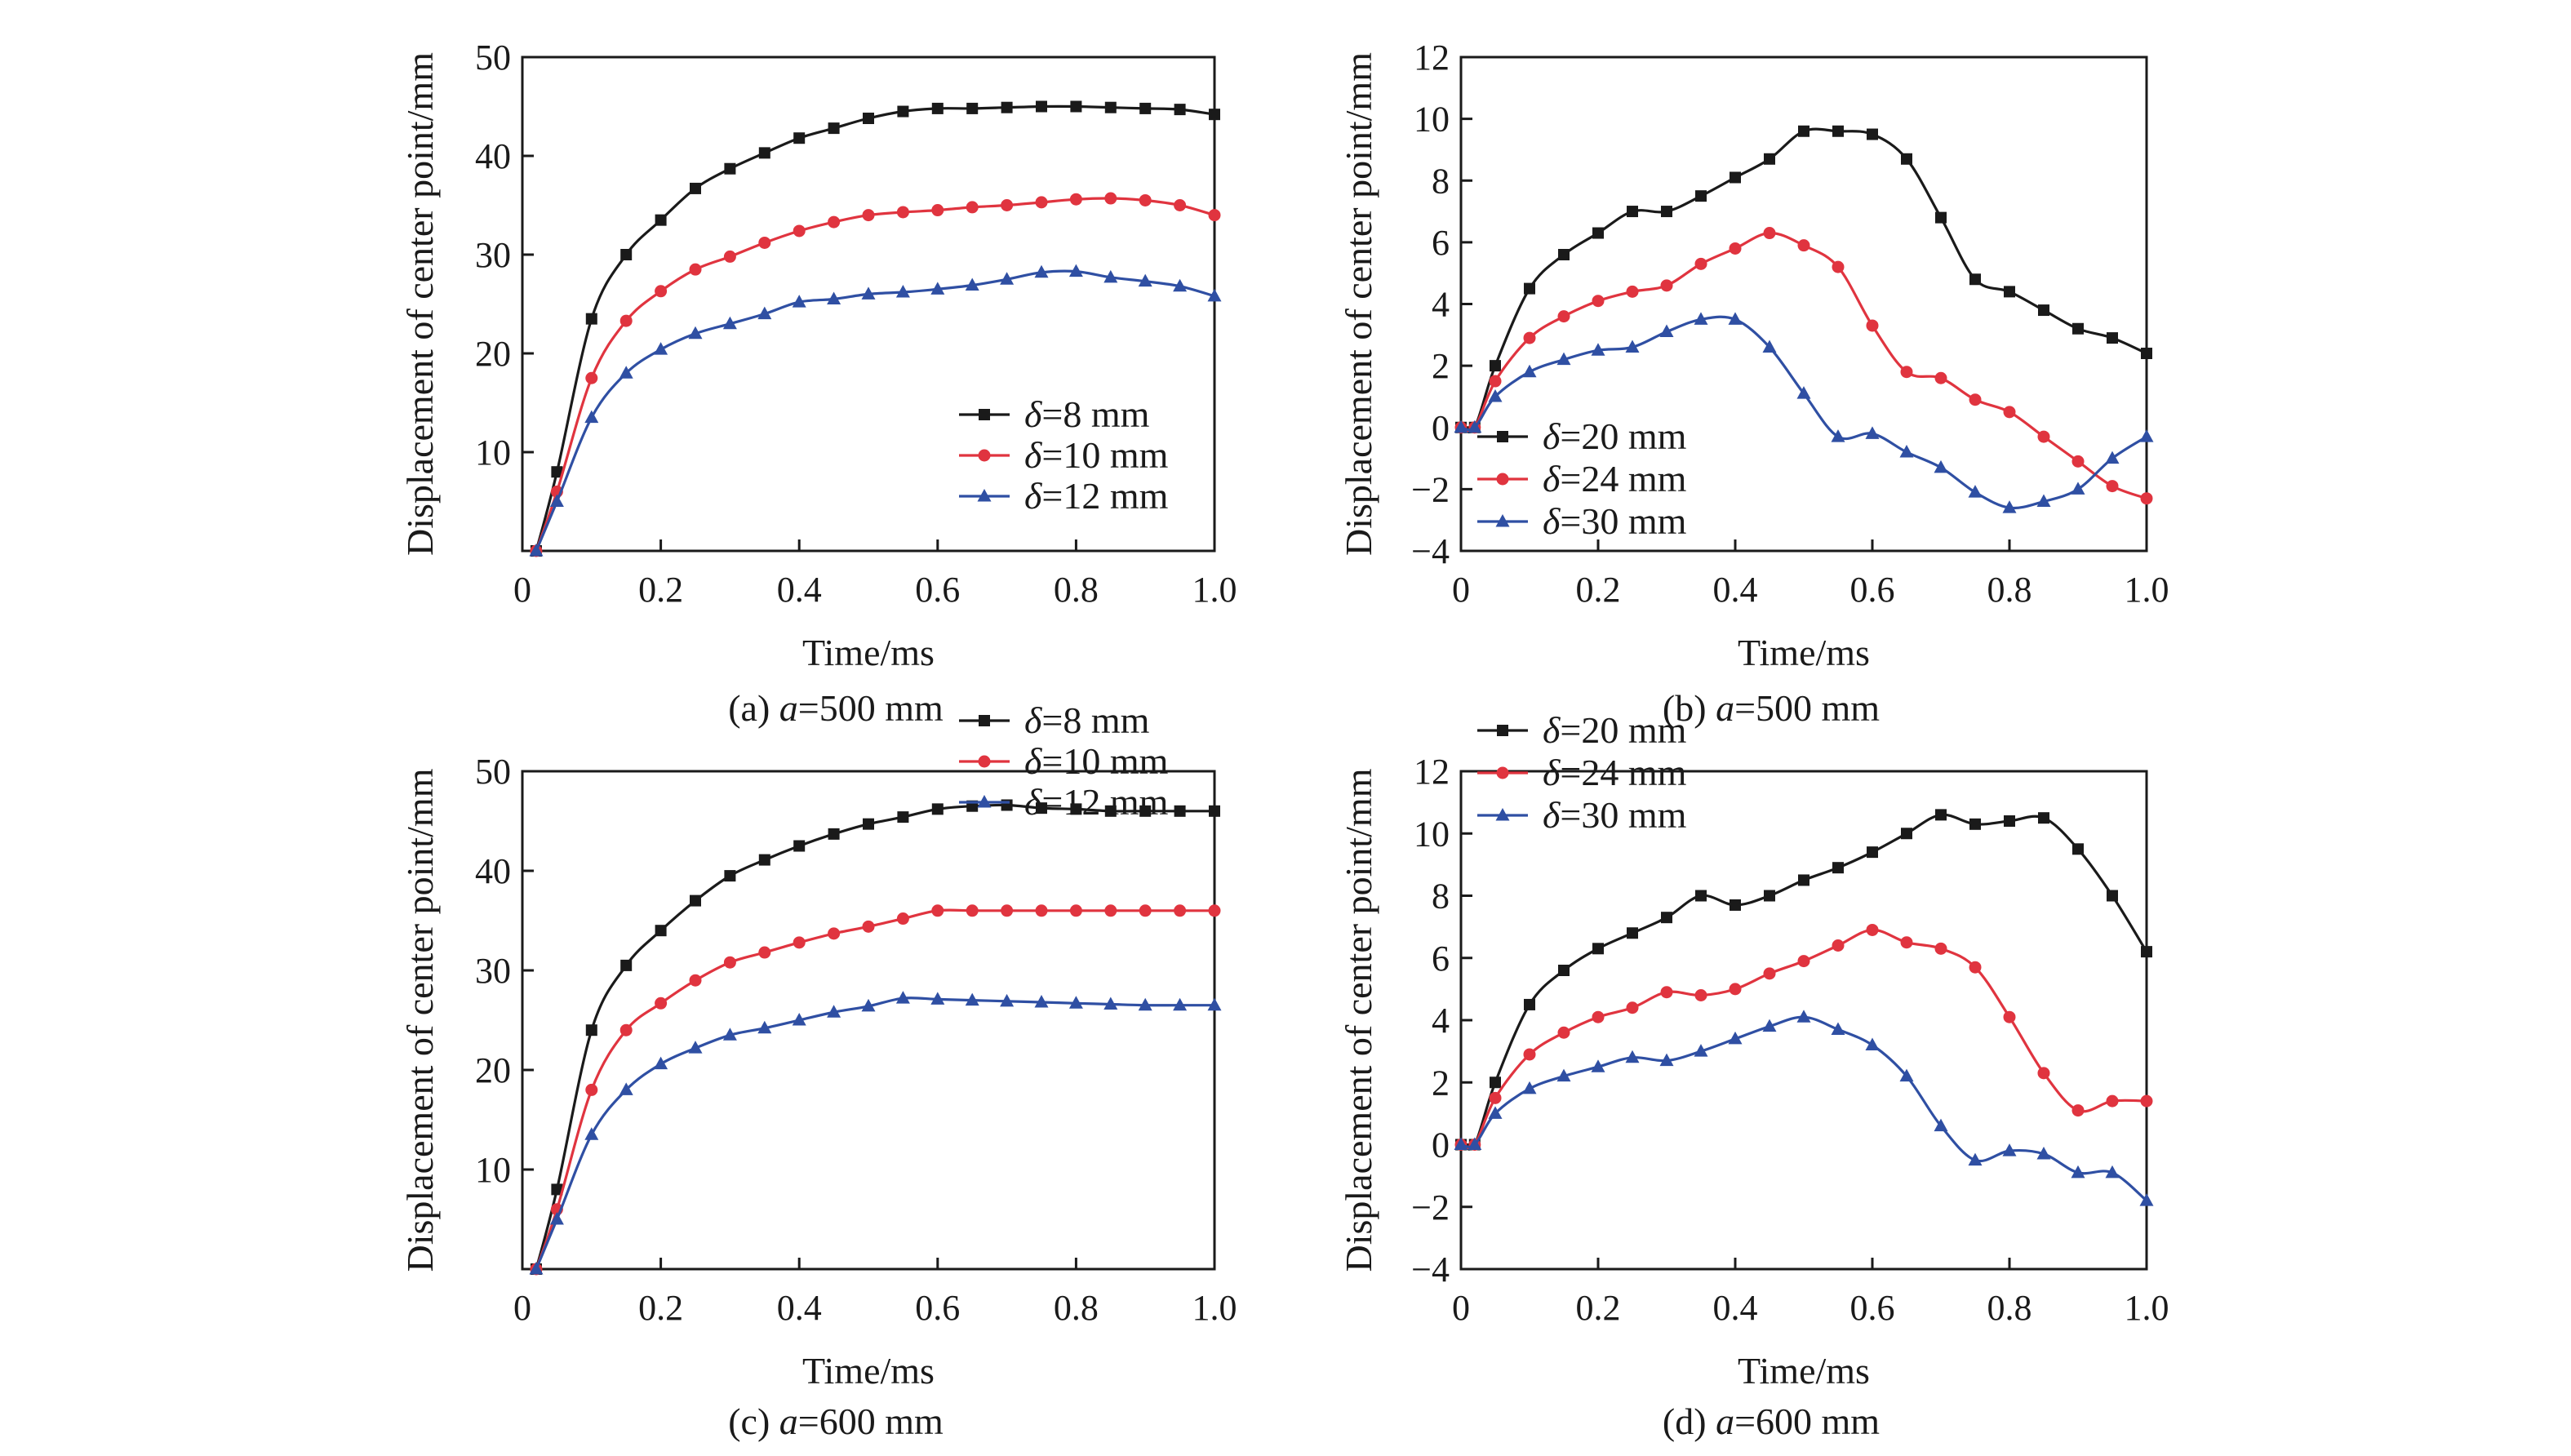 Image resolution: width=2571 pixels, height=1456 pixels. I want to click on legend-entry-label: =20 mm, so click(1623, 730).